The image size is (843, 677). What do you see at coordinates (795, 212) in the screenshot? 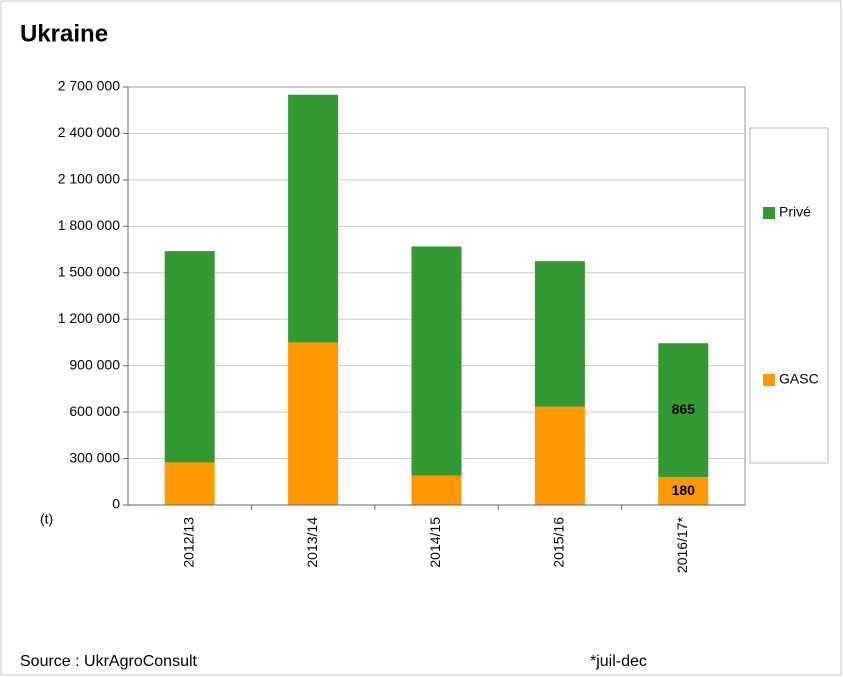
I see `legend-label: Privé` at bounding box center [795, 212].